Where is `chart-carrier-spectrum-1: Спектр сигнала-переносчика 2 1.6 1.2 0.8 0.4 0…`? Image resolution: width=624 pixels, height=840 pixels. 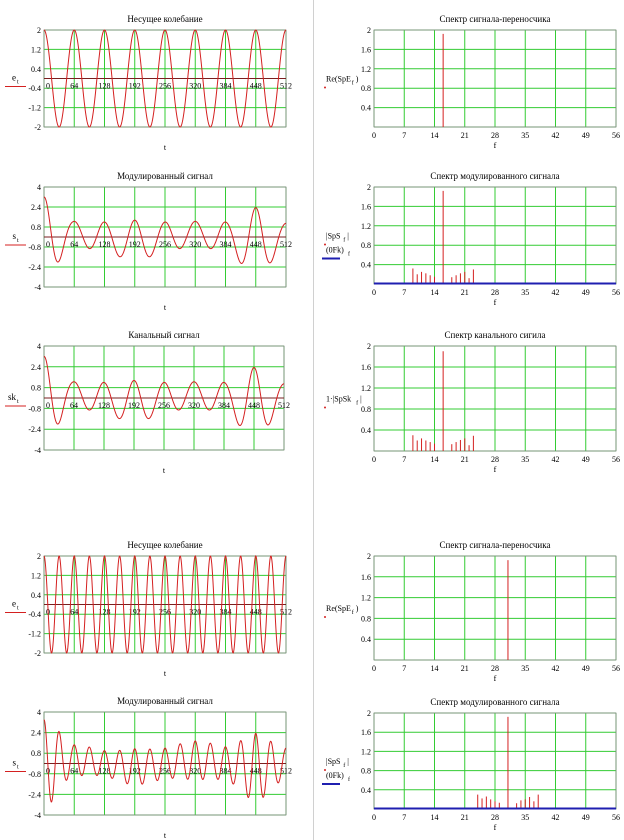 chart-carrier-spectrum-1: Спектр сигнала-переносчика 2 1.6 1.2 0.8 0.4 0… is located at coordinates (472, 82).